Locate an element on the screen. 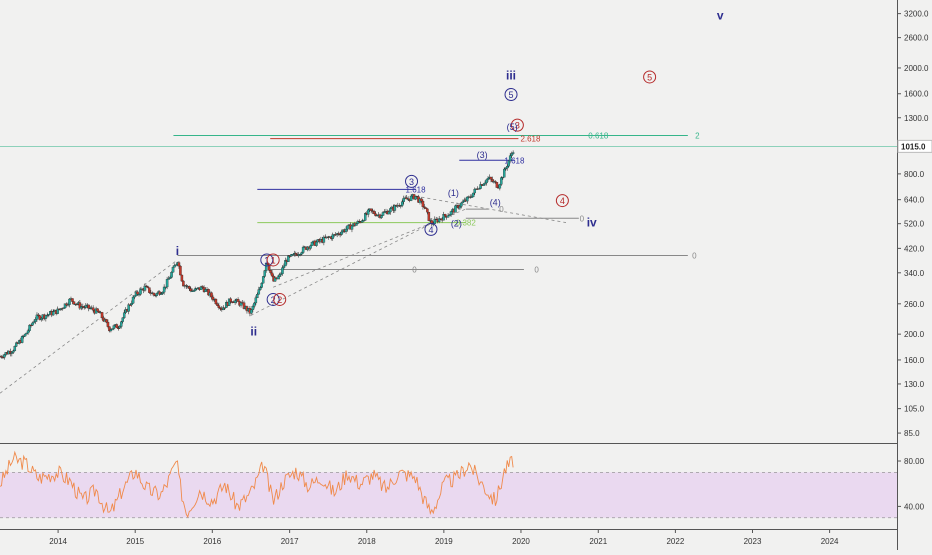 The width and height of the screenshot is (932, 555). price-tick-label: 1300.0 is located at coordinates (916, 118).